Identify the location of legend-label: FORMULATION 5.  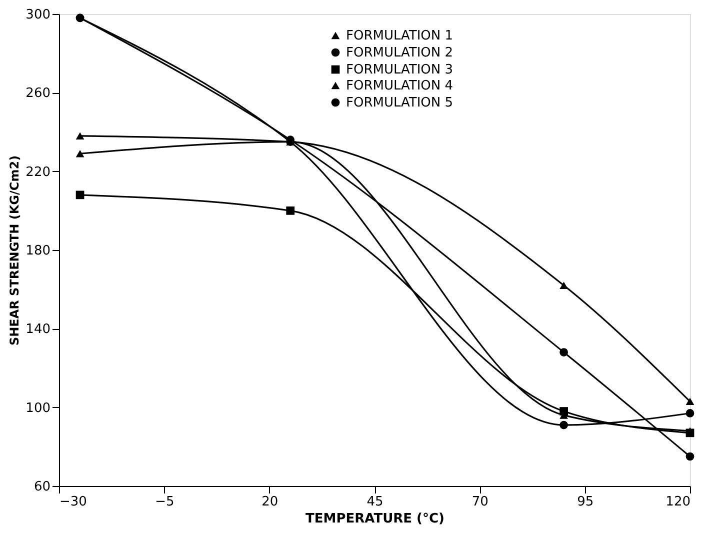
(400, 103).